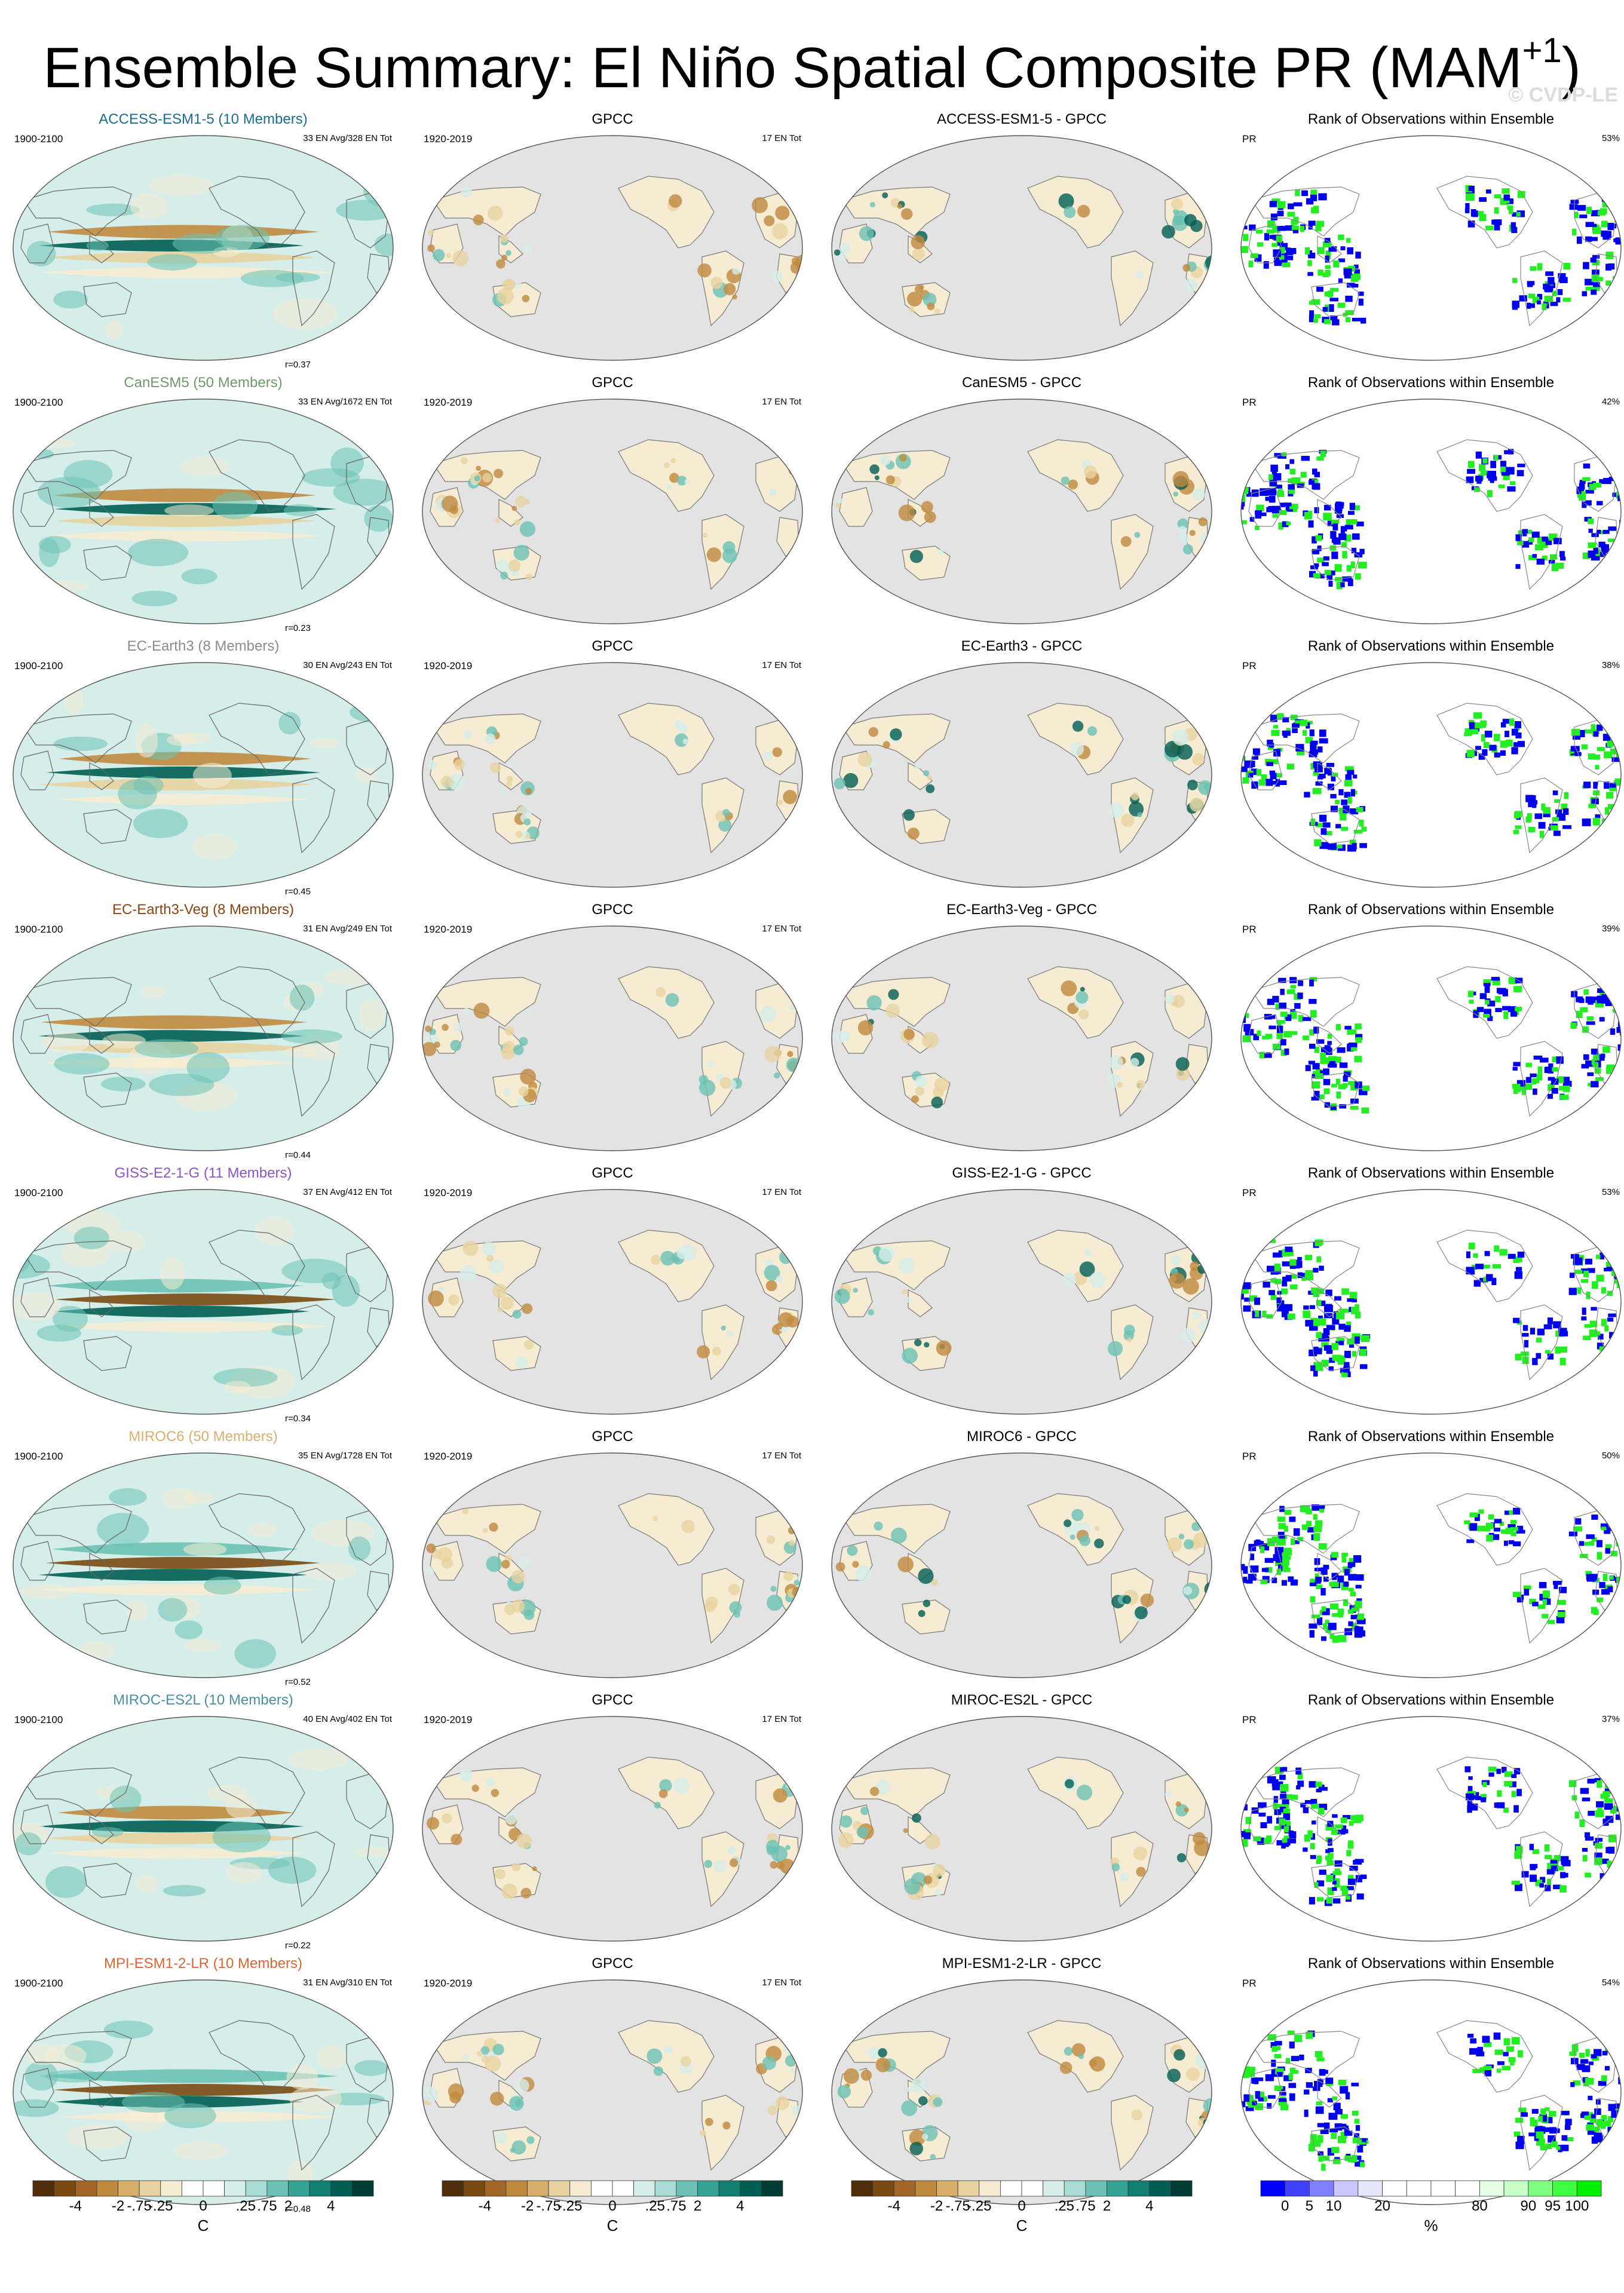 The image size is (1624, 2293). What do you see at coordinates (448, 1457) in the screenshot?
I see `obs-period: 1920-2019` at bounding box center [448, 1457].